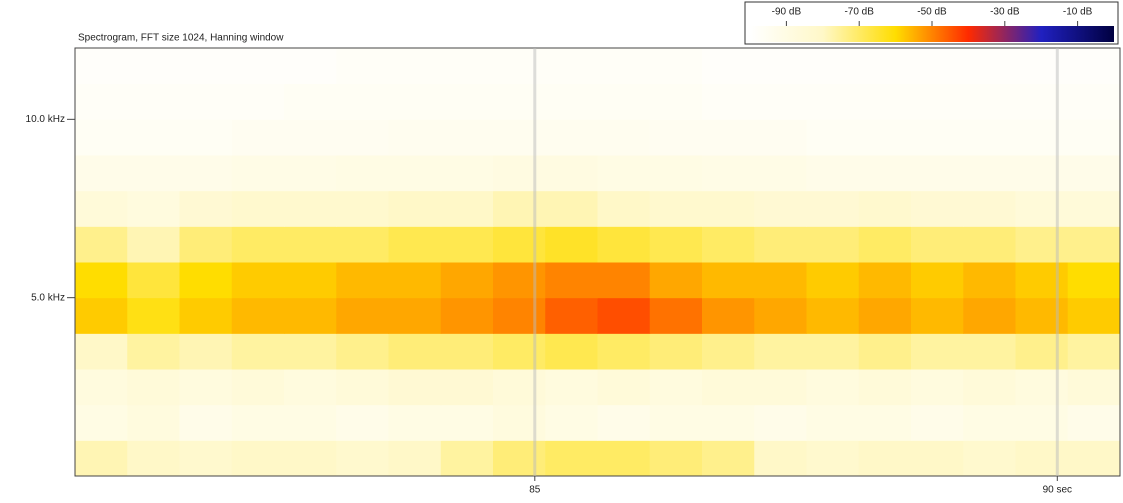 This screenshot has height=503, width=1123. Describe the element at coordinates (1078, 12) in the screenshot. I see `colorbar-tick-label: -10 dB` at that location.